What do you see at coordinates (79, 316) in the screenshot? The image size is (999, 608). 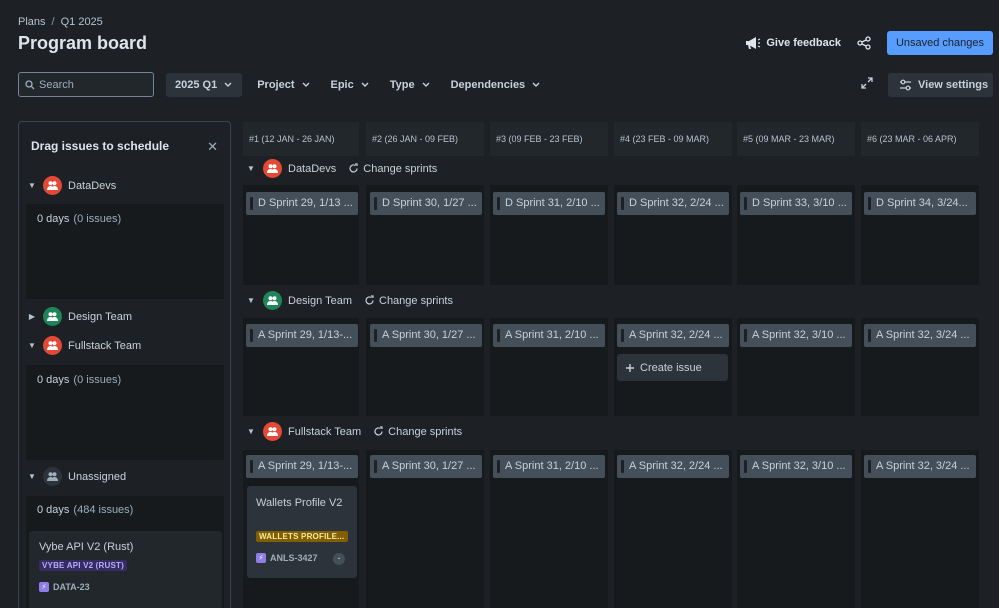 I see `panel-team-design: ▶ Design Team` at bounding box center [79, 316].